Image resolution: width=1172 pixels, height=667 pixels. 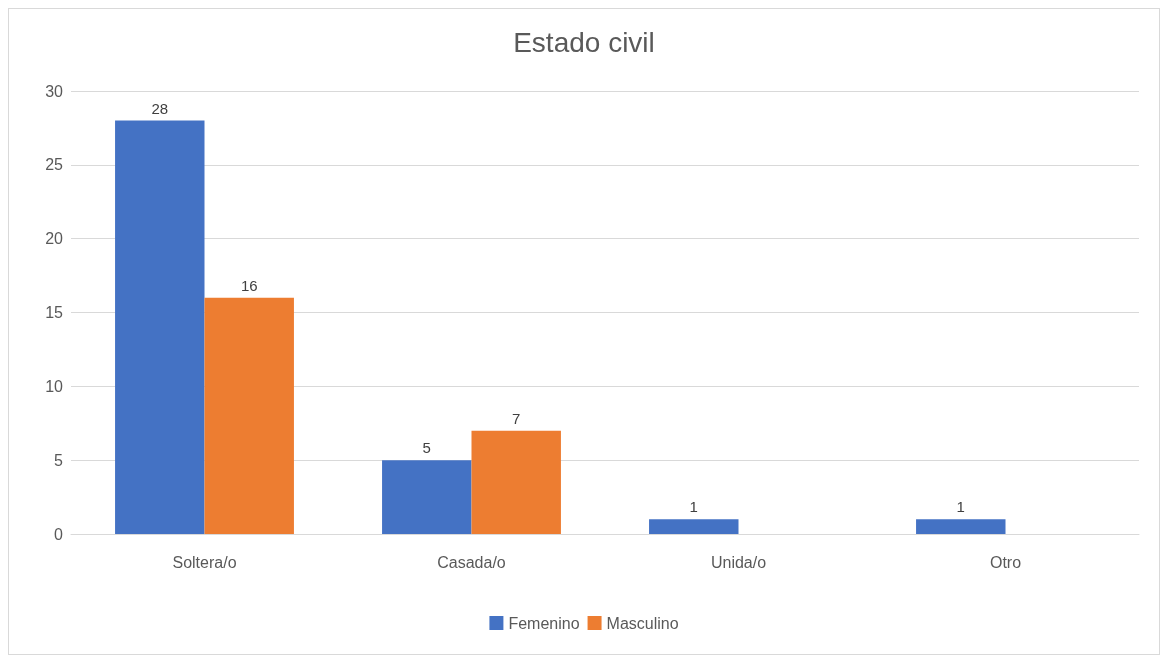 I want to click on y-tick-label: 30, so click(x=54, y=91).